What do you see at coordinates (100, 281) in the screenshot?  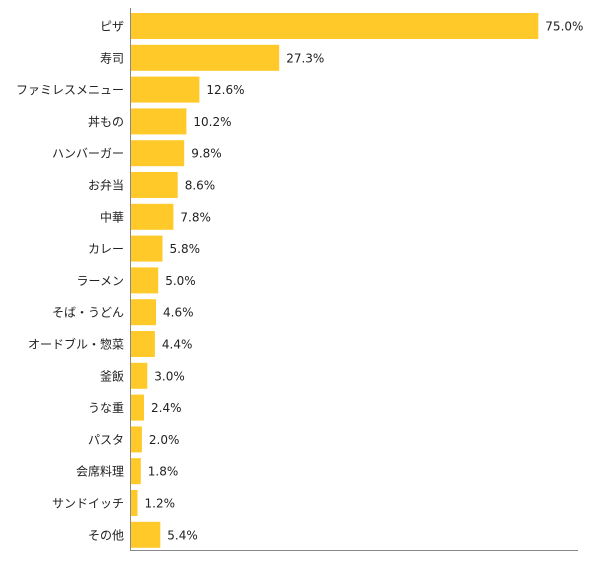 I see `category-label-8: ラーメン` at bounding box center [100, 281].